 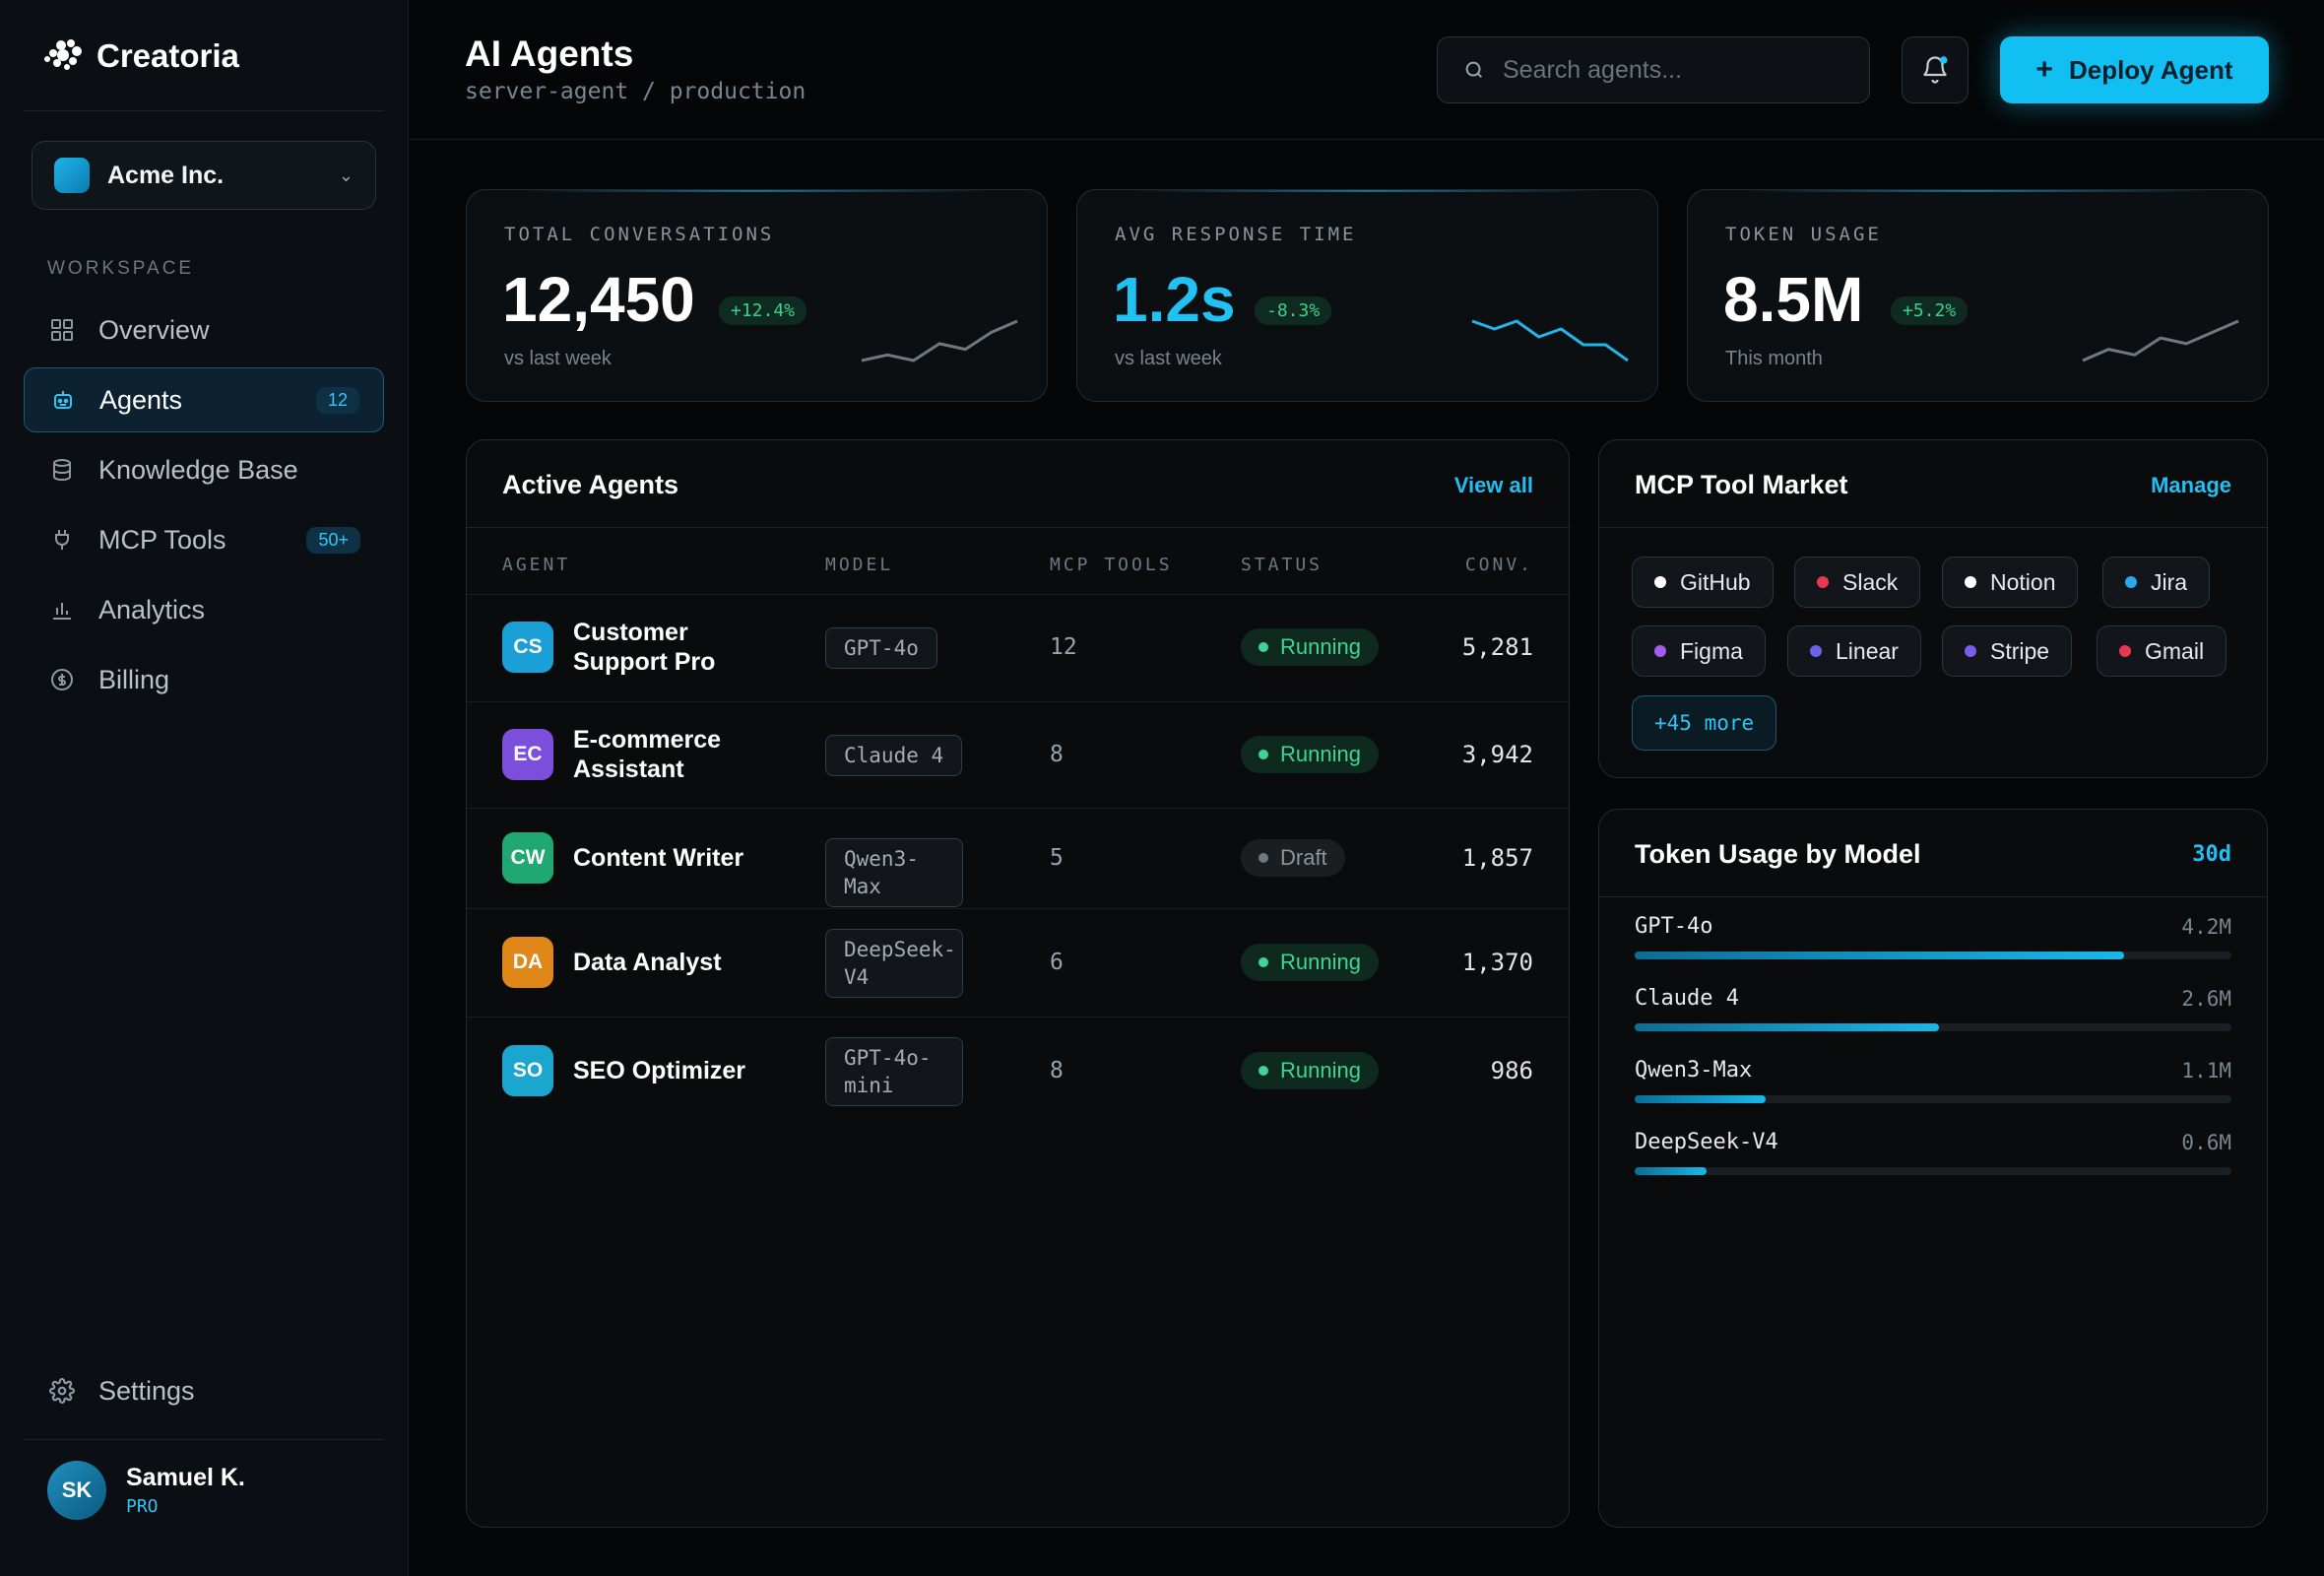 What do you see at coordinates (527, 647) in the screenshot?
I see `agent-avatar: CS` at bounding box center [527, 647].